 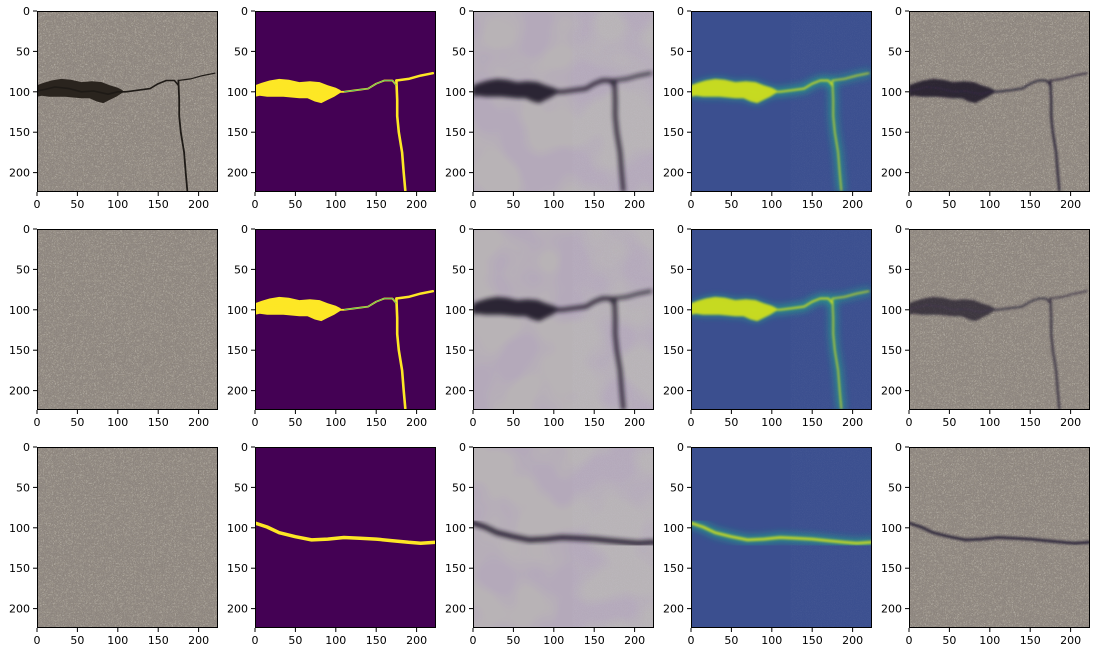 I want to click on panel-r2-c2-reconstruction: 0 50 100 150 200 0 50 100 150 200, so click(x=549, y=544).